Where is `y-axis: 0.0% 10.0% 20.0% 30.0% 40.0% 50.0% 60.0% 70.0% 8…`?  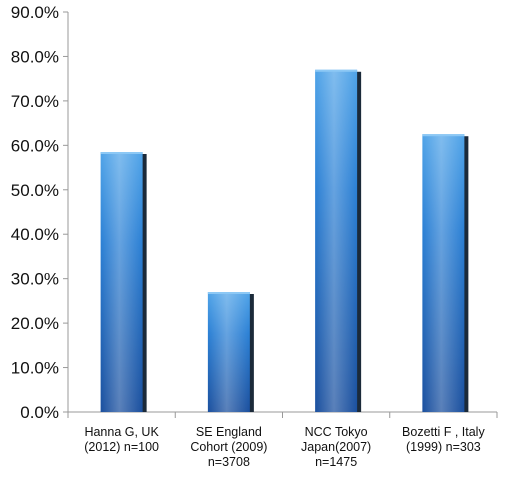
y-axis: 0.0% 10.0% 20.0% 30.0% 40.0% 50.0% 60.0% 70.0% 8… is located at coordinates (40, 212).